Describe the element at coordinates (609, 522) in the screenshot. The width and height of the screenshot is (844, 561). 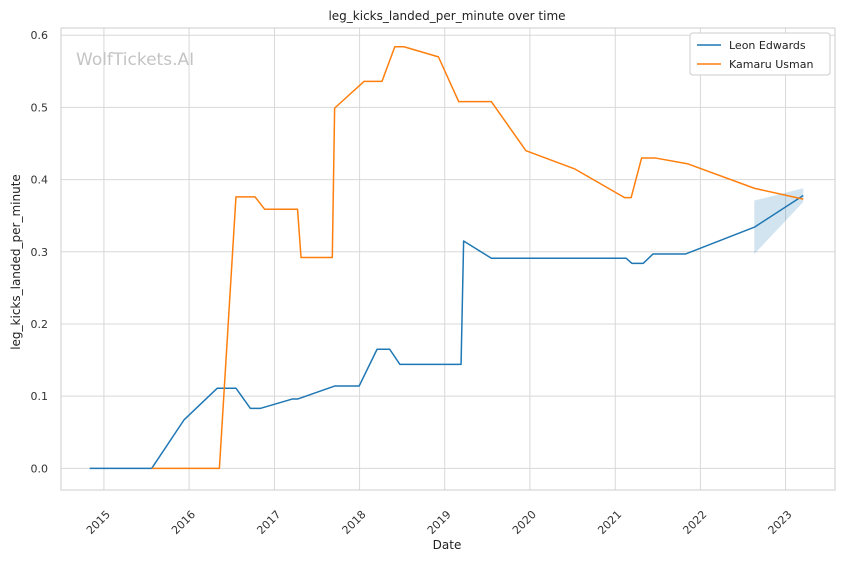
I see `x-tick-label: 2021` at that location.